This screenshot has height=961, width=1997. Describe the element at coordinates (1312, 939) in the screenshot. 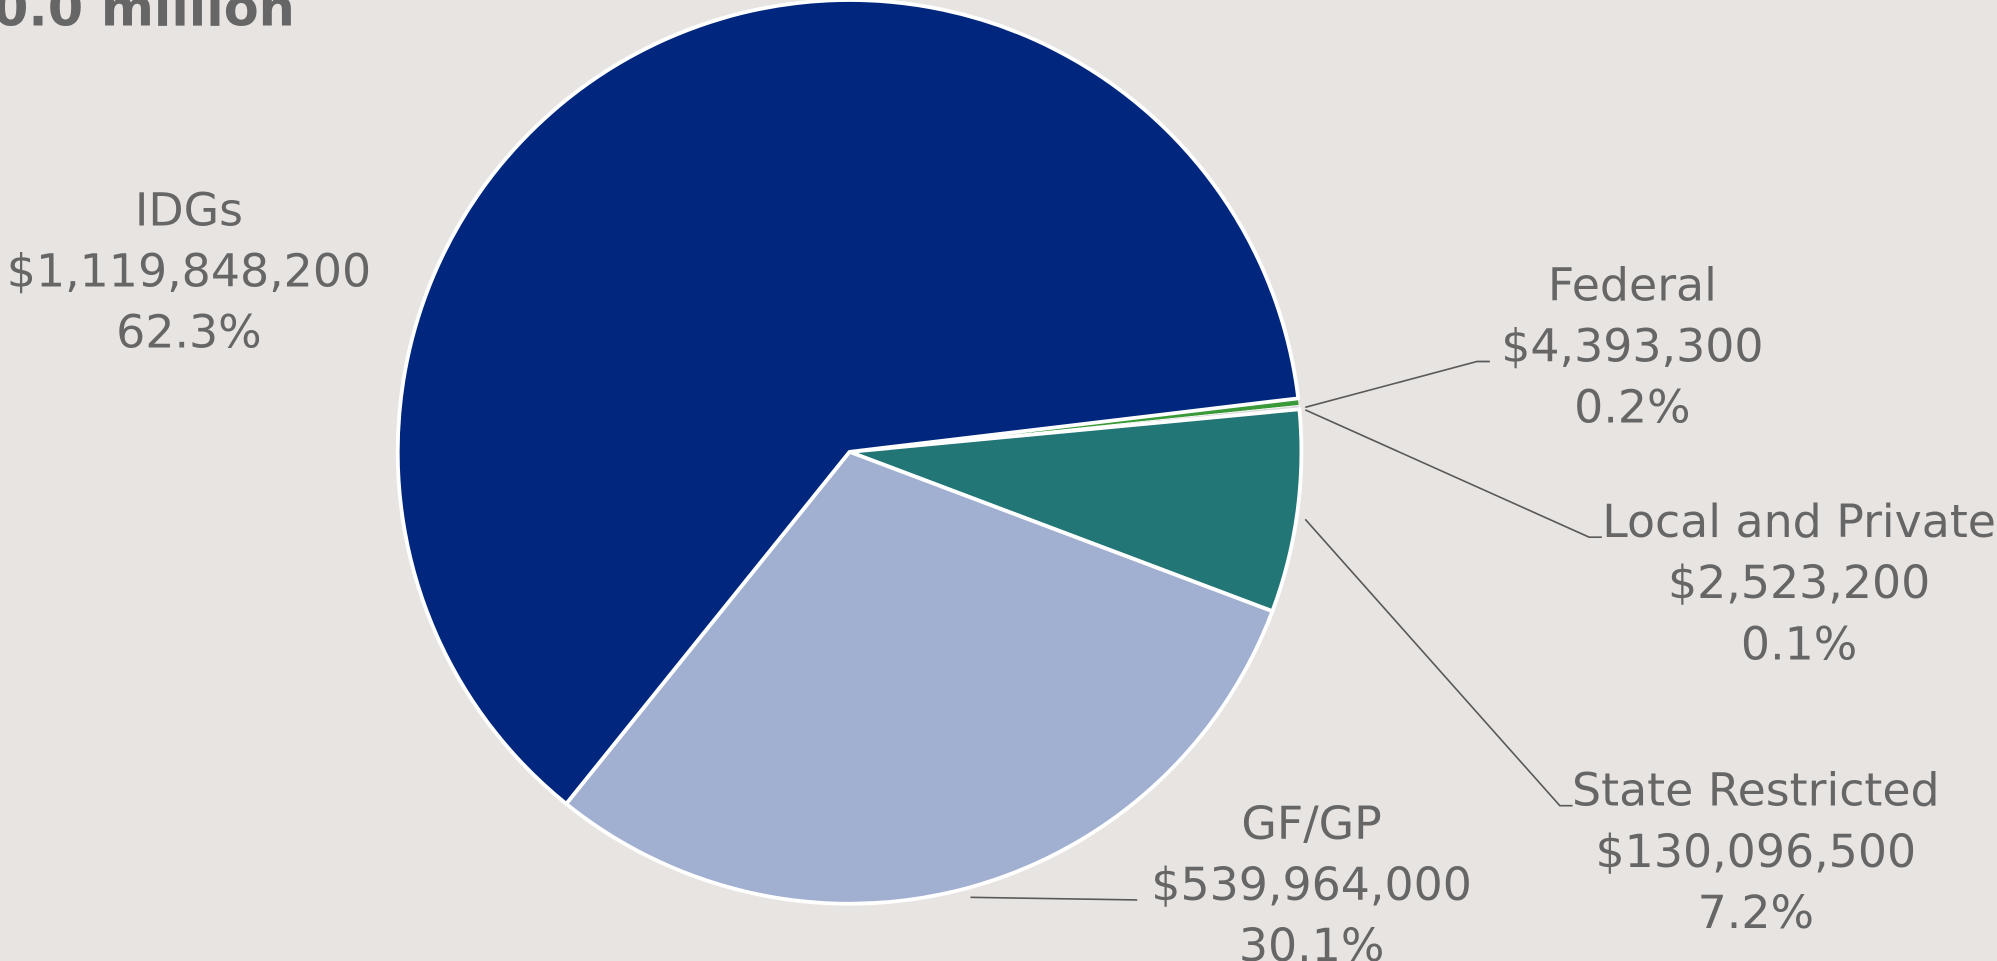

I see `slice-percent-label: 30.1%` at that location.